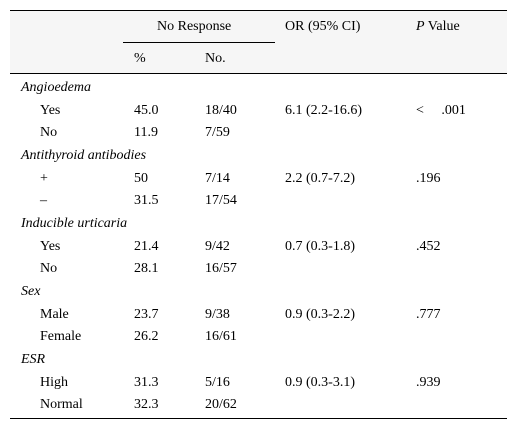  What do you see at coordinates (54, 382) in the screenshot?
I see `cell-name: High` at bounding box center [54, 382].